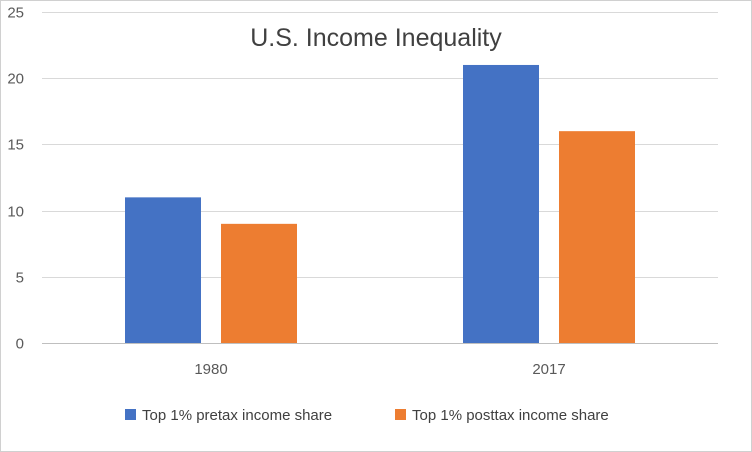  I want to click on y-axis-ticks: 0 5 10 15 20 25, so click(15, 179).